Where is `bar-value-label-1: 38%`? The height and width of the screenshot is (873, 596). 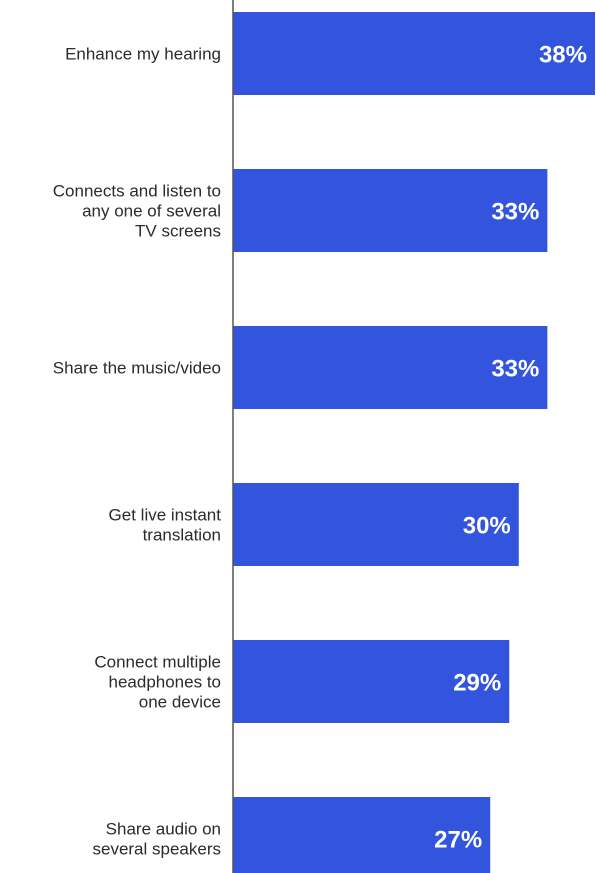
bar-value-label-1: 38% is located at coordinates (563, 55).